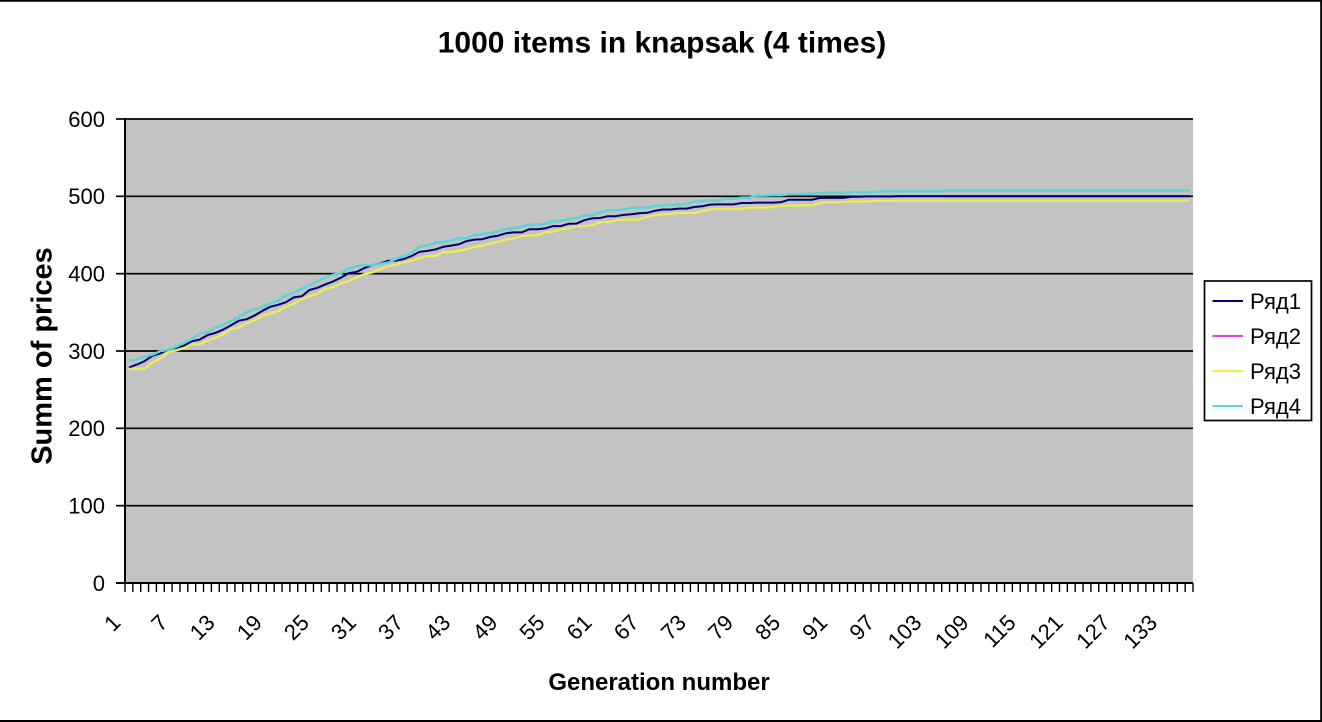 The image size is (1322, 722). What do you see at coordinates (86, 119) in the screenshot?
I see `svg-text: 600` at bounding box center [86, 119].